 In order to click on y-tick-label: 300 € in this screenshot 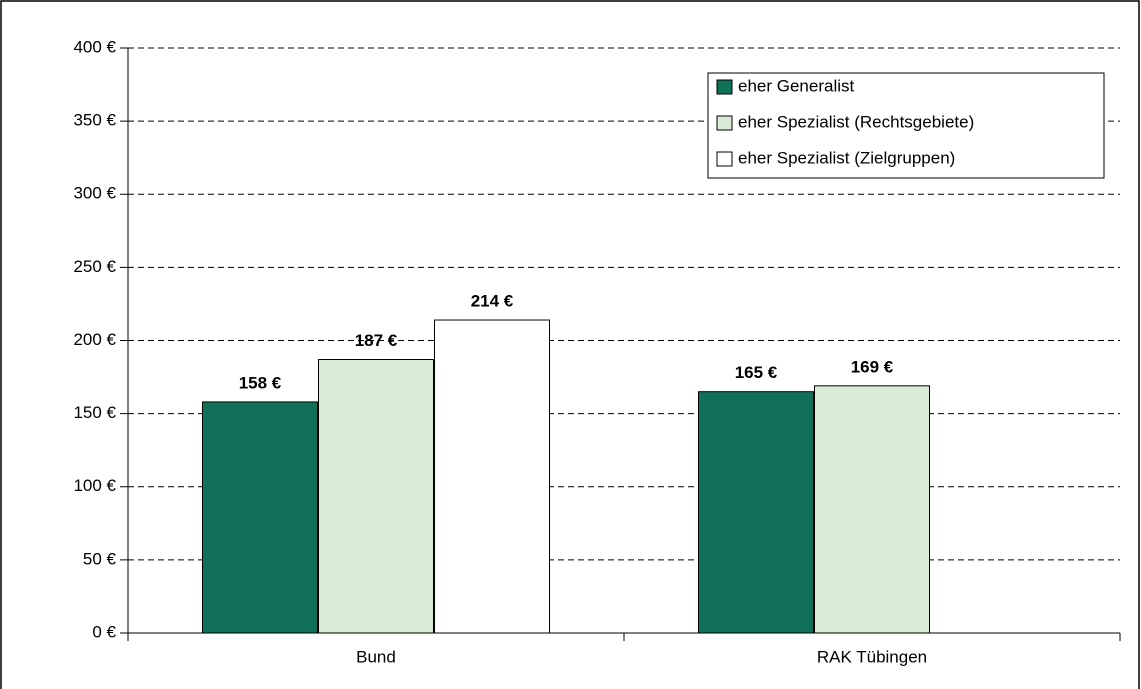, I will do `click(94, 193)`.